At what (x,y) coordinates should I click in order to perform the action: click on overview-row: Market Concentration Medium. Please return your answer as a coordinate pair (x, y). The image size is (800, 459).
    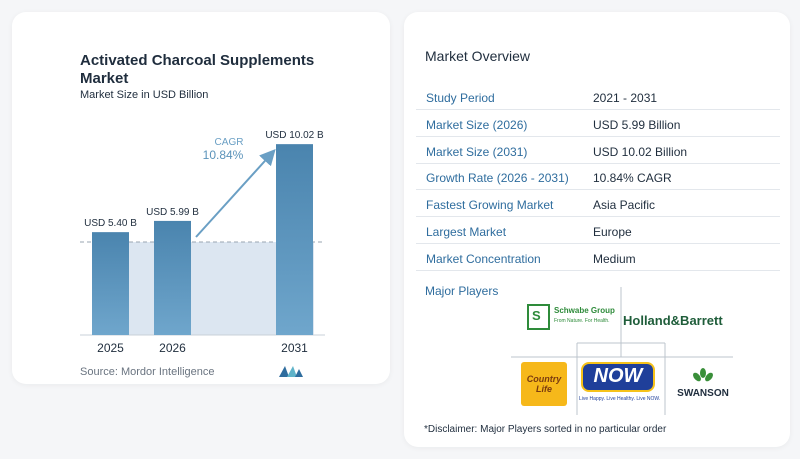
    Looking at the image, I should click on (598, 258).